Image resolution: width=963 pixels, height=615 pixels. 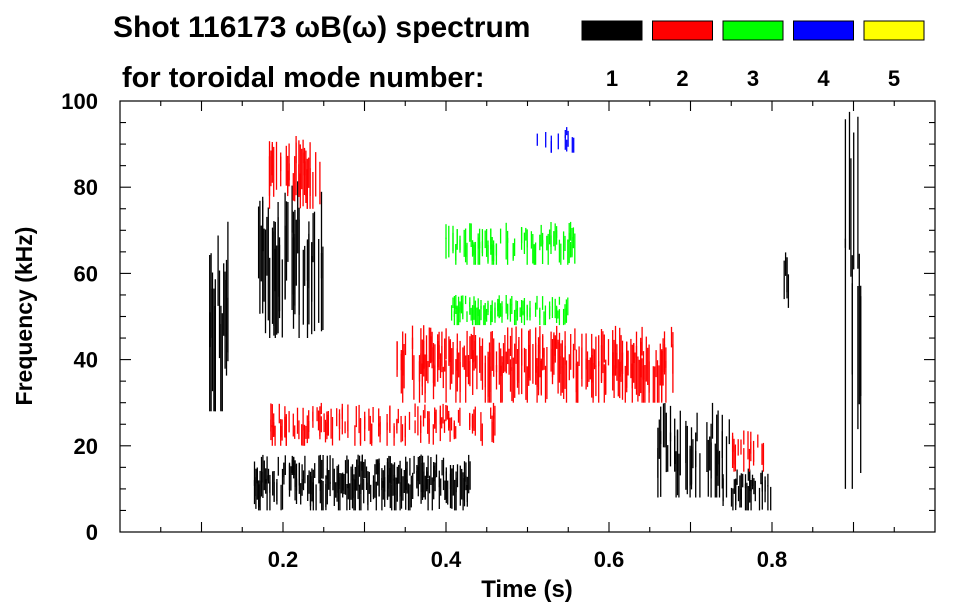 I want to click on y-tick-label: 100, so click(x=79, y=101).